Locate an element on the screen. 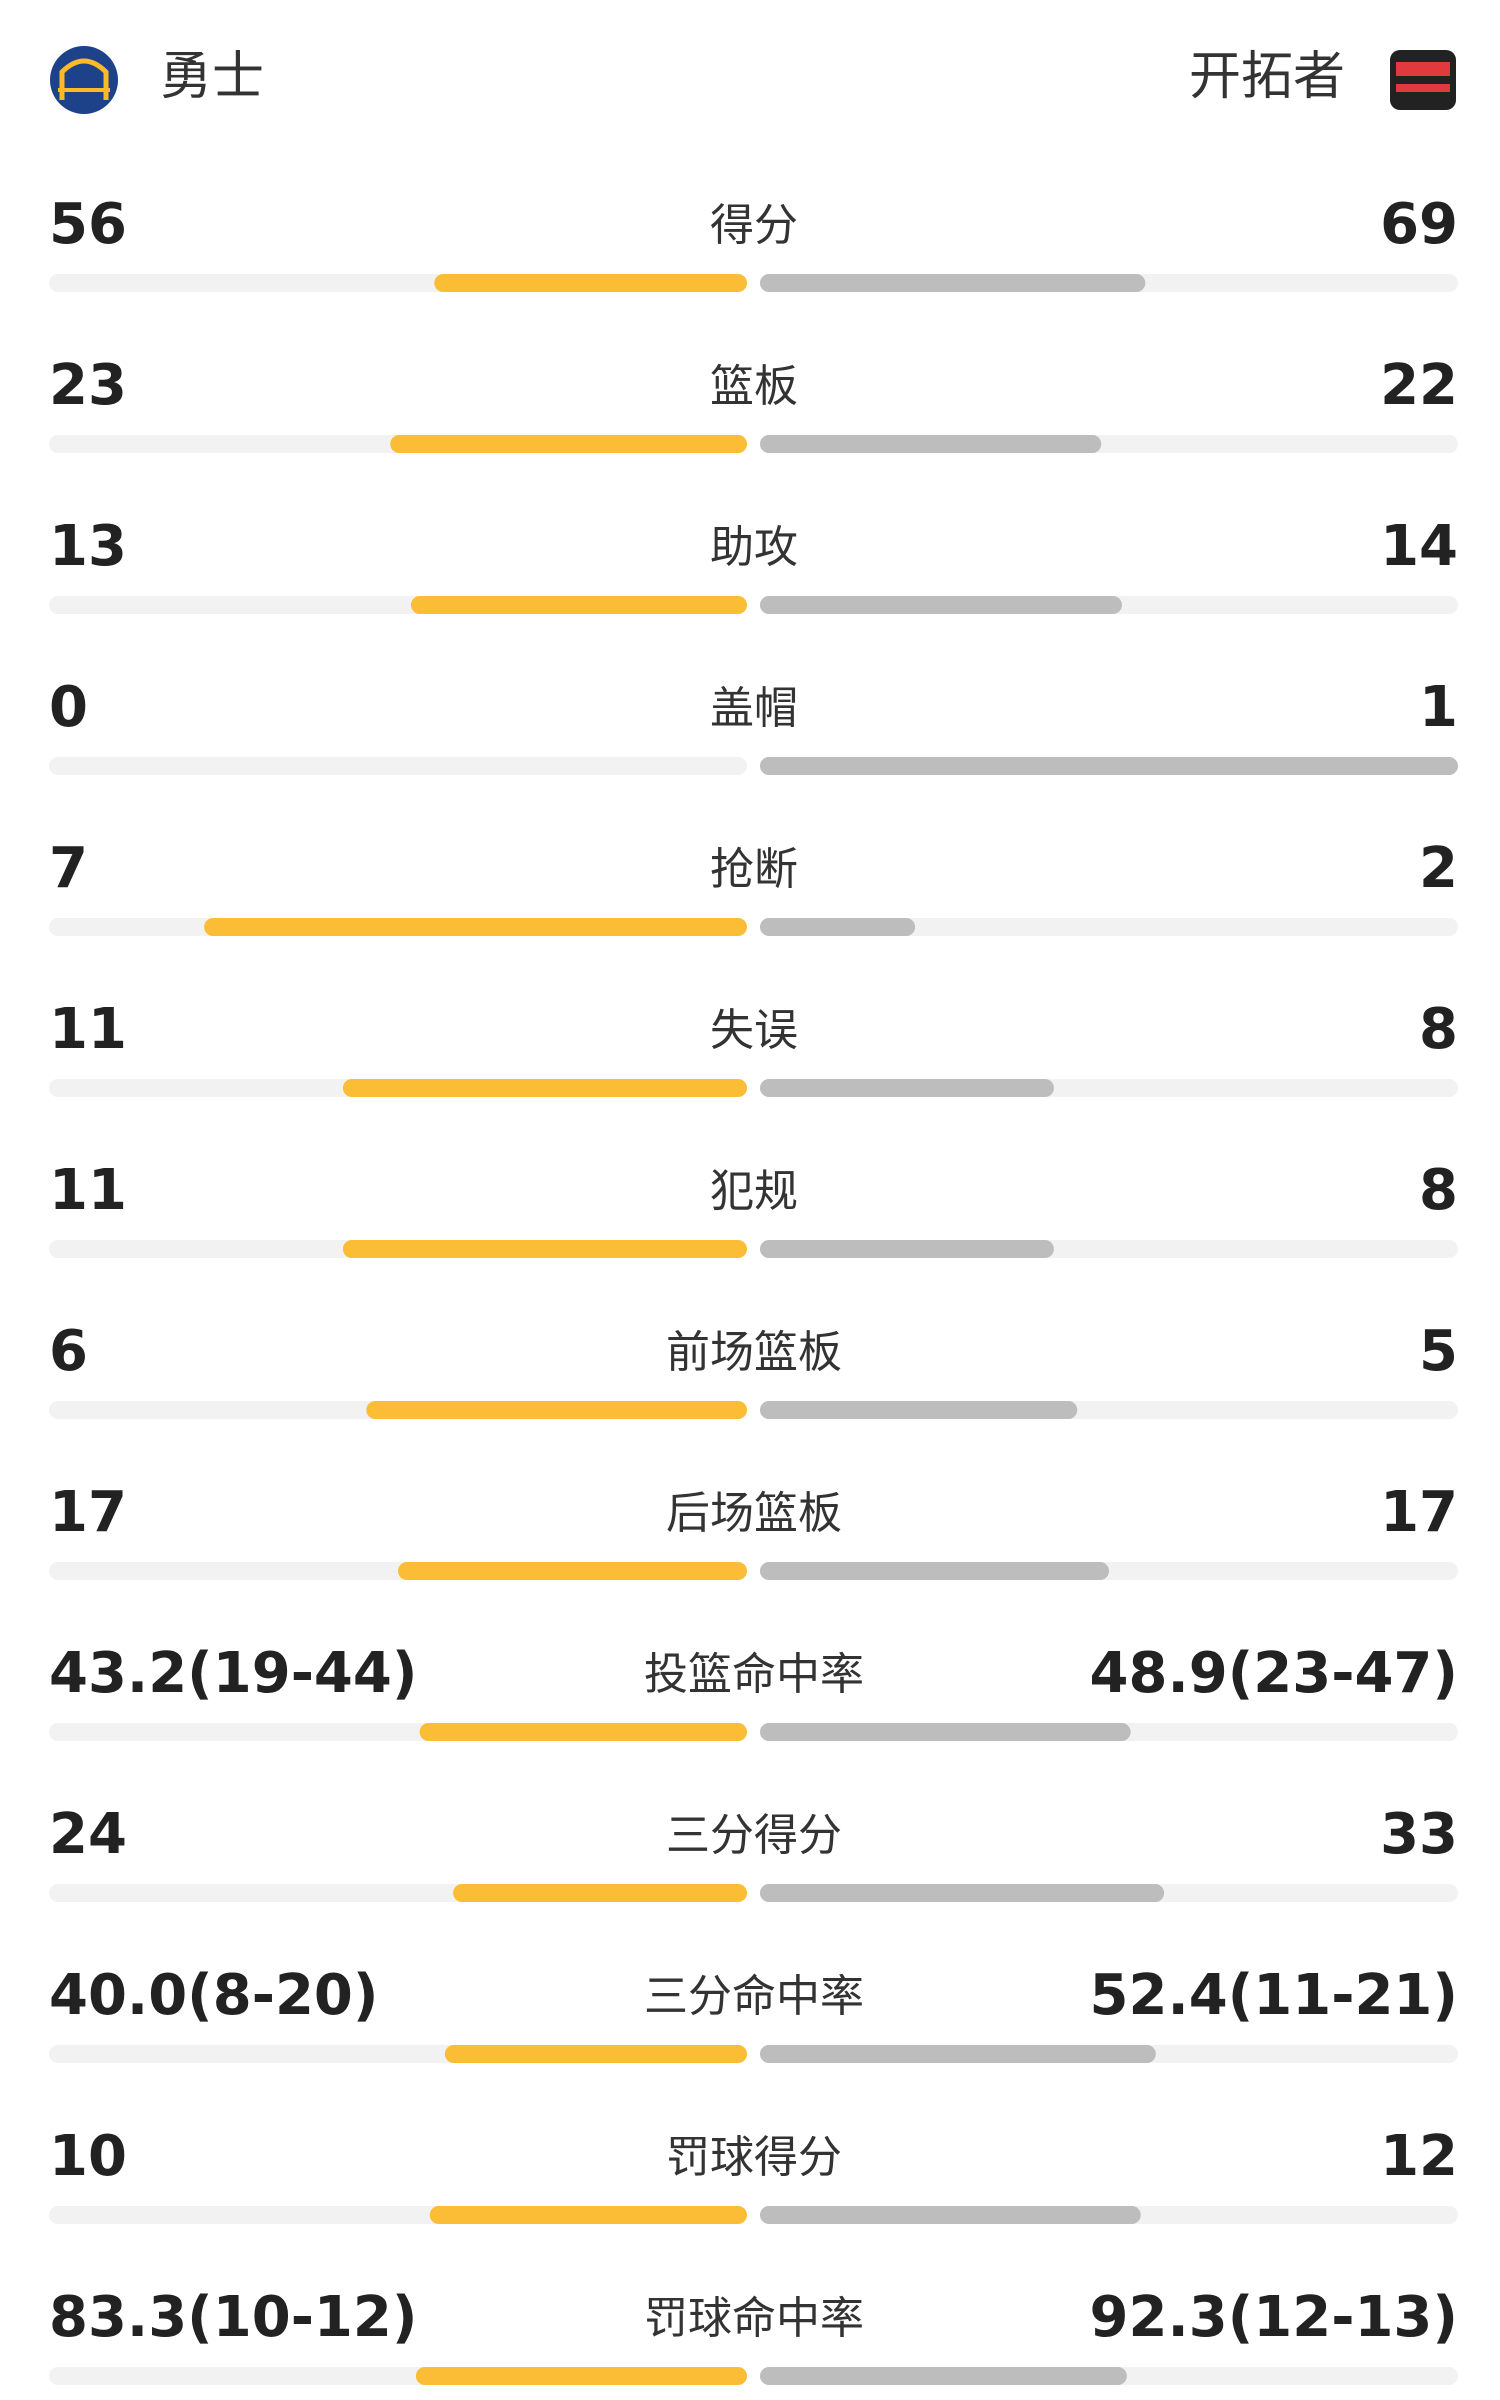 This screenshot has height=2400, width=1500. home-value: 0 is located at coordinates (68, 707).